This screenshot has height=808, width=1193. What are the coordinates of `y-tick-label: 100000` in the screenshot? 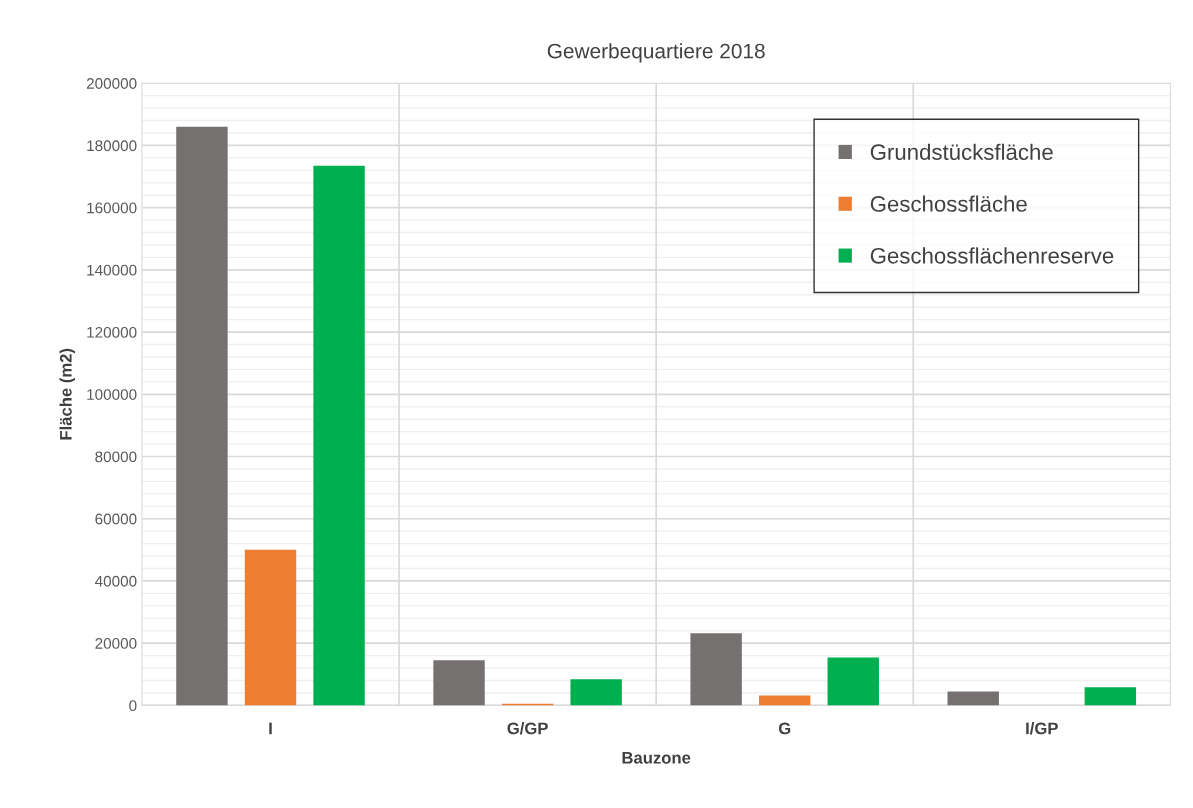 It's located at (112, 394).